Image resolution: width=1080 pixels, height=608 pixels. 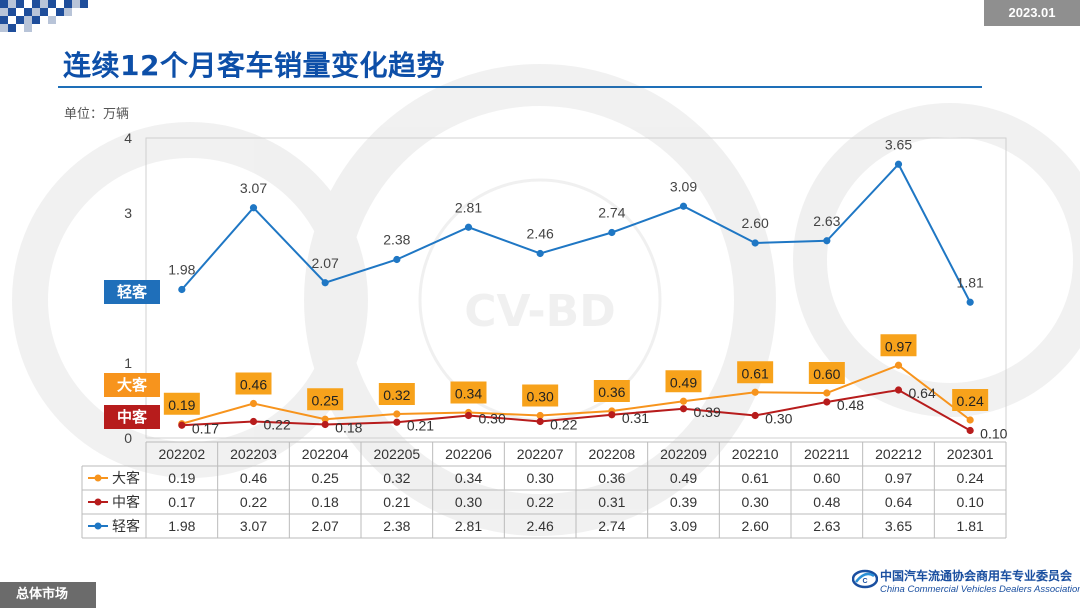 What do you see at coordinates (181, 478) in the screenshot?
I see `table-cell: 0.19` at bounding box center [181, 478].